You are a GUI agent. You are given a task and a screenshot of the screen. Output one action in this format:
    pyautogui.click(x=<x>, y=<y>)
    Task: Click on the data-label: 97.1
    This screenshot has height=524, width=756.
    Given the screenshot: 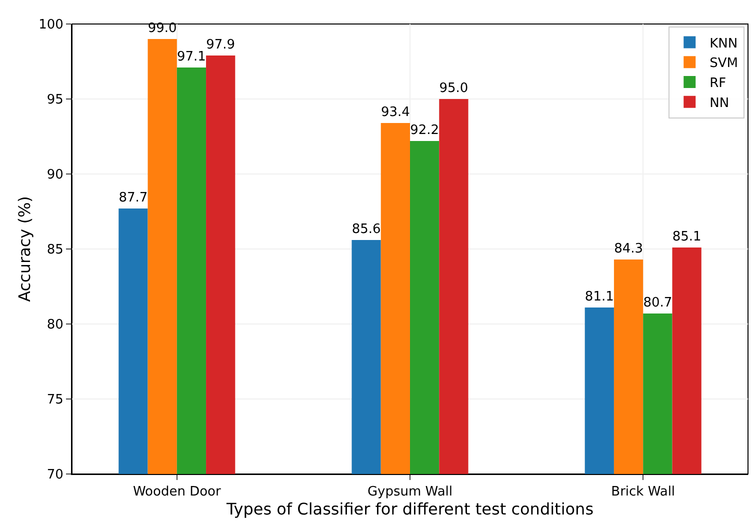 What is the action you would take?
    pyautogui.click(x=191, y=57)
    